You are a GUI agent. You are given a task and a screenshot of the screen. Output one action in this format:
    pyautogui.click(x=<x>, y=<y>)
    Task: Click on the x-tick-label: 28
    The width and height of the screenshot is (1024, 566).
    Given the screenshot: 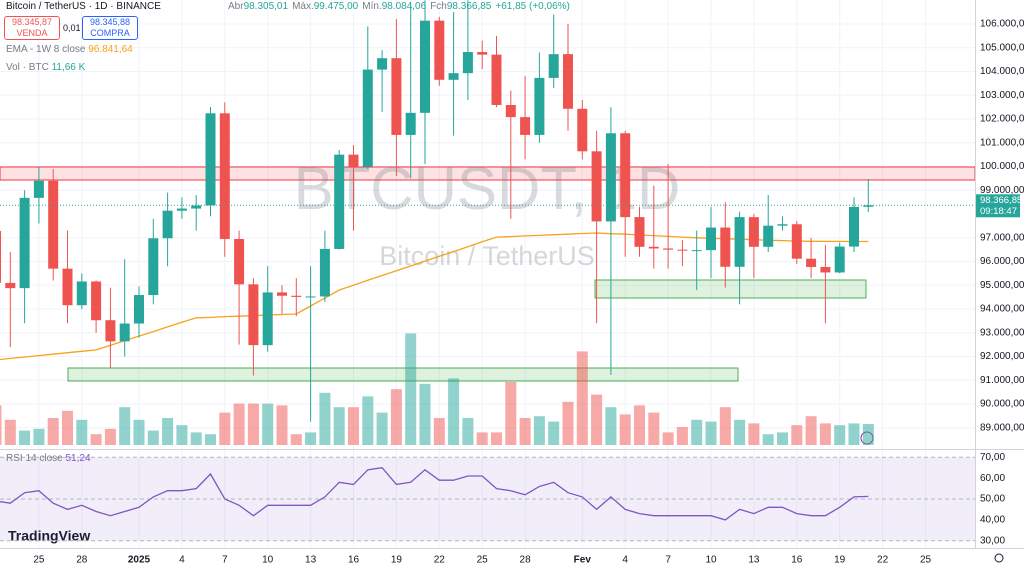 What is the action you would take?
    pyautogui.click(x=526, y=560)
    